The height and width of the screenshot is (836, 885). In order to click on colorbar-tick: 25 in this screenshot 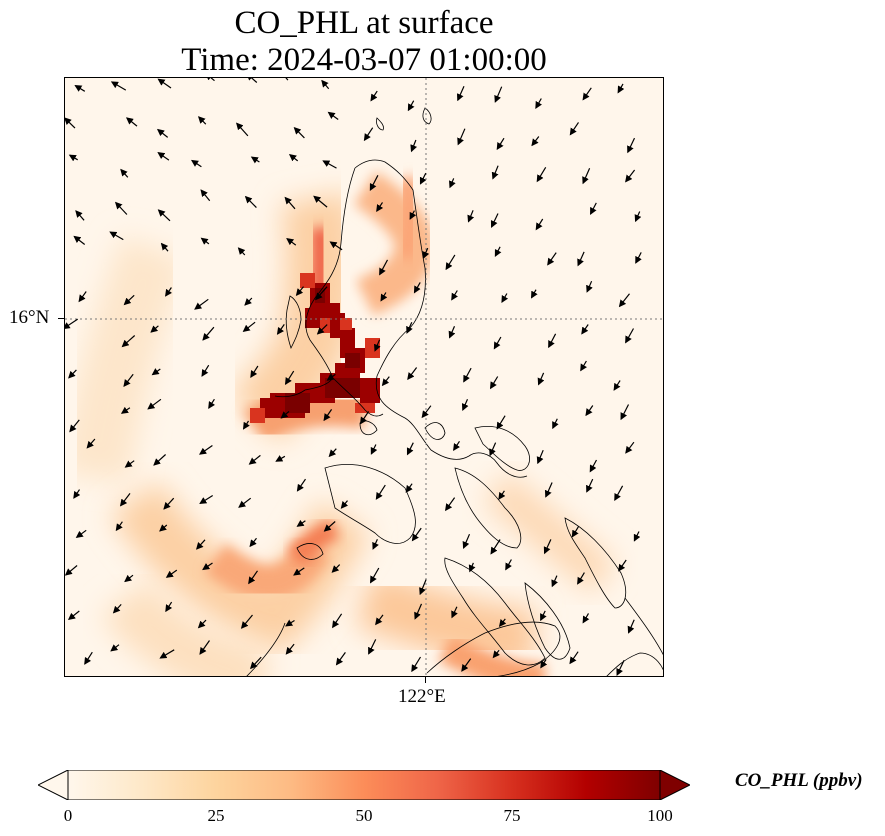, I will do `click(216, 815)`.